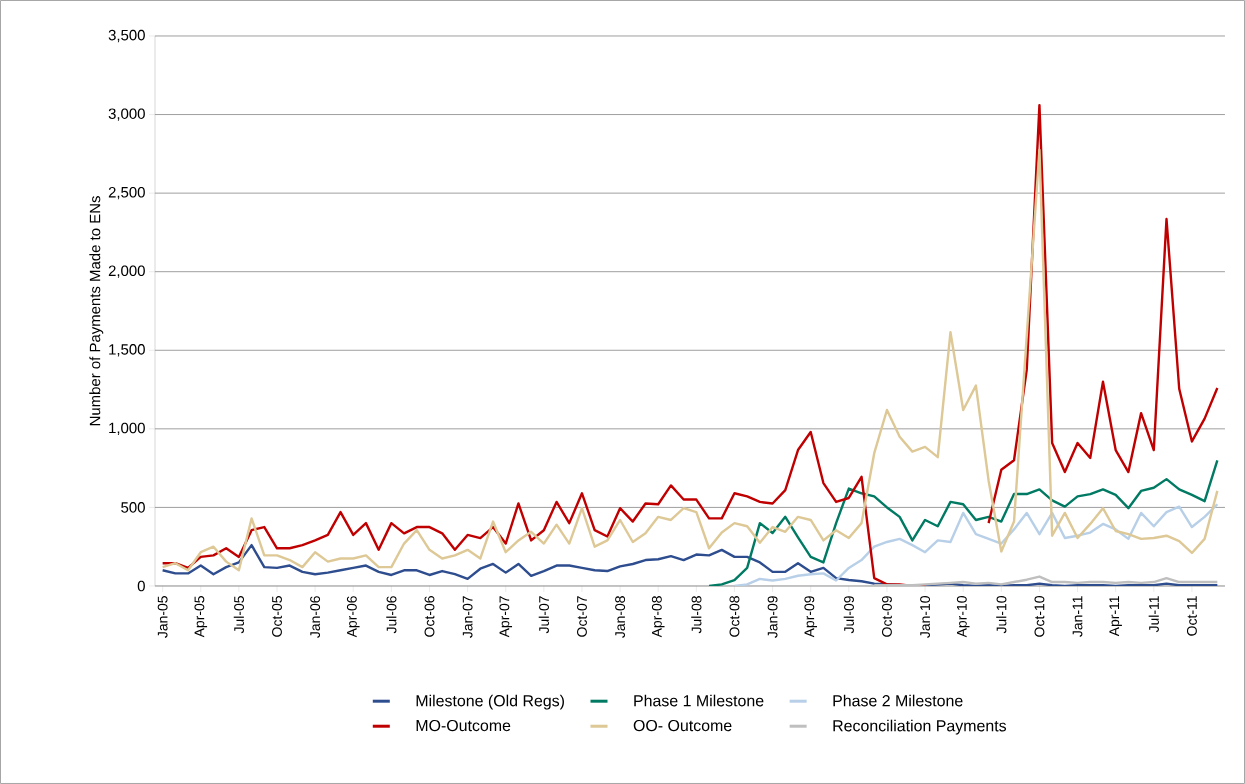  What do you see at coordinates (467, 617) in the screenshot?
I see `x-tick-label: Jan-07` at bounding box center [467, 617].